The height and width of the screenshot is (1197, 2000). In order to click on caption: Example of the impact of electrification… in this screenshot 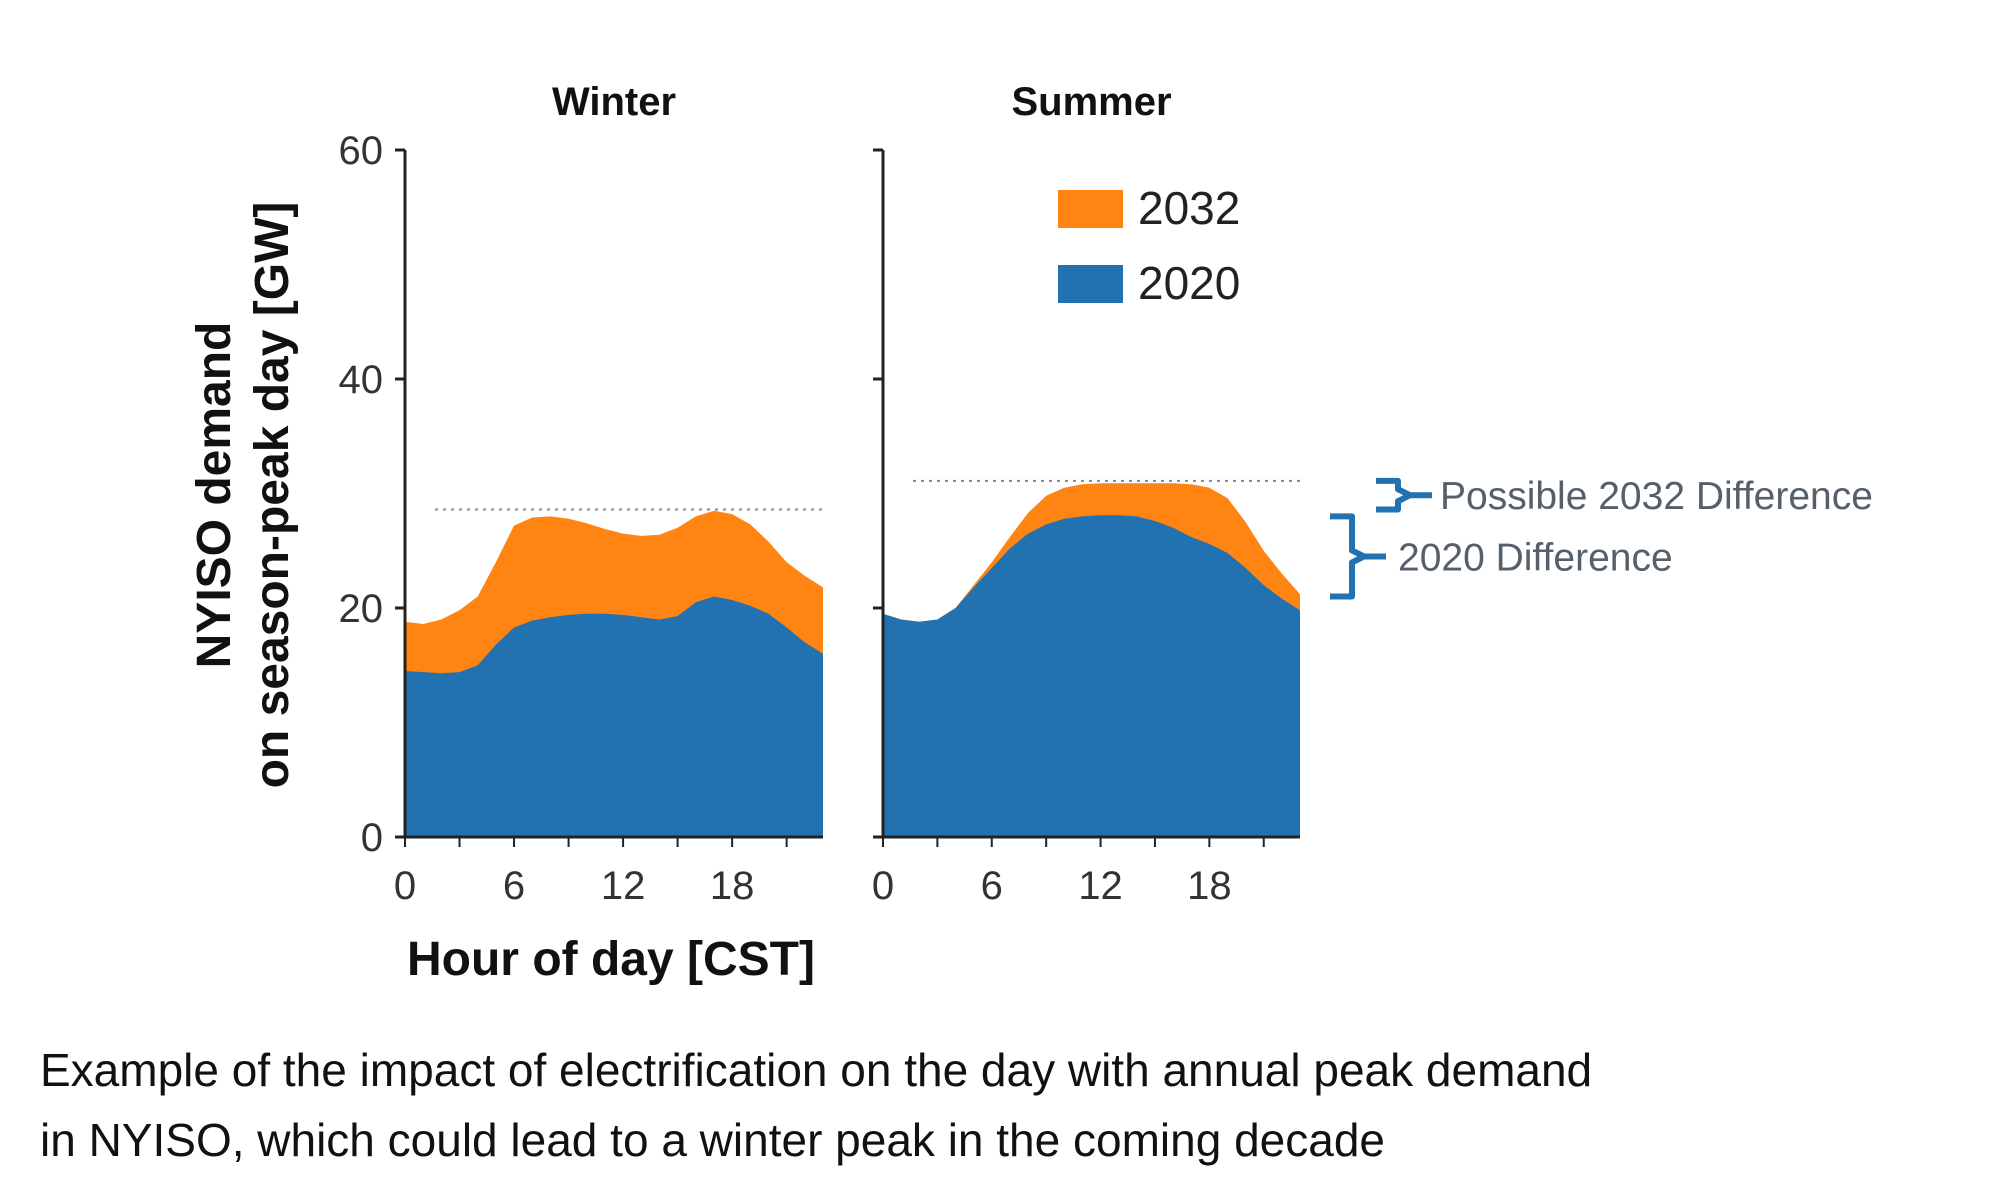, I will do `click(1005, 1105)`.